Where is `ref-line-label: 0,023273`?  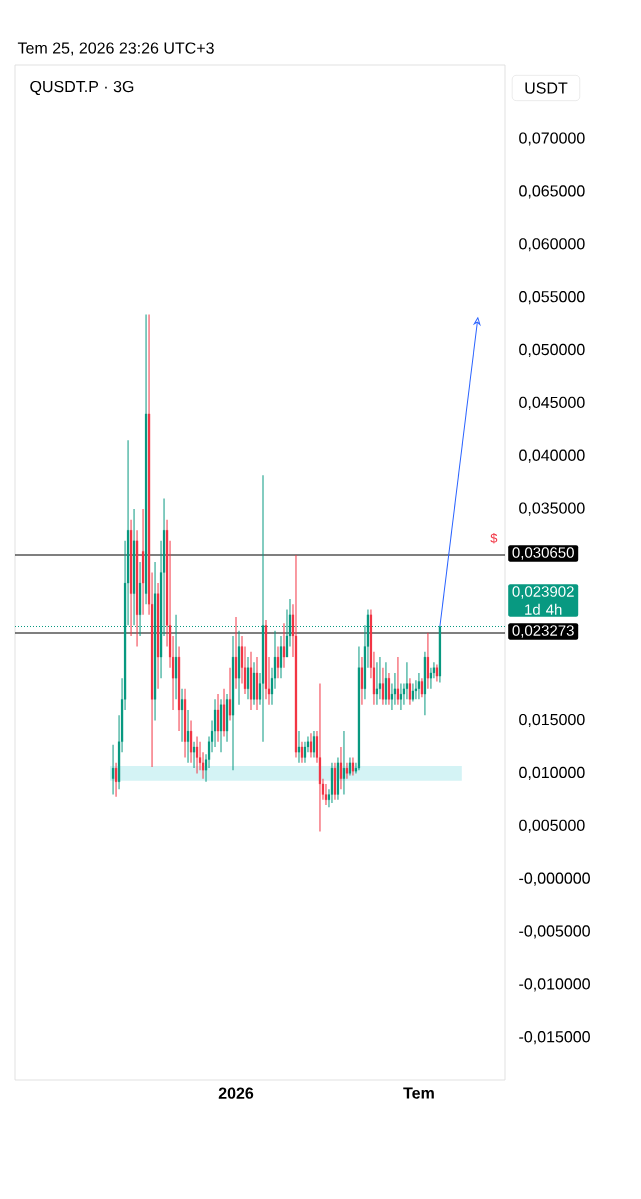 ref-line-label: 0,023273 is located at coordinates (543, 631).